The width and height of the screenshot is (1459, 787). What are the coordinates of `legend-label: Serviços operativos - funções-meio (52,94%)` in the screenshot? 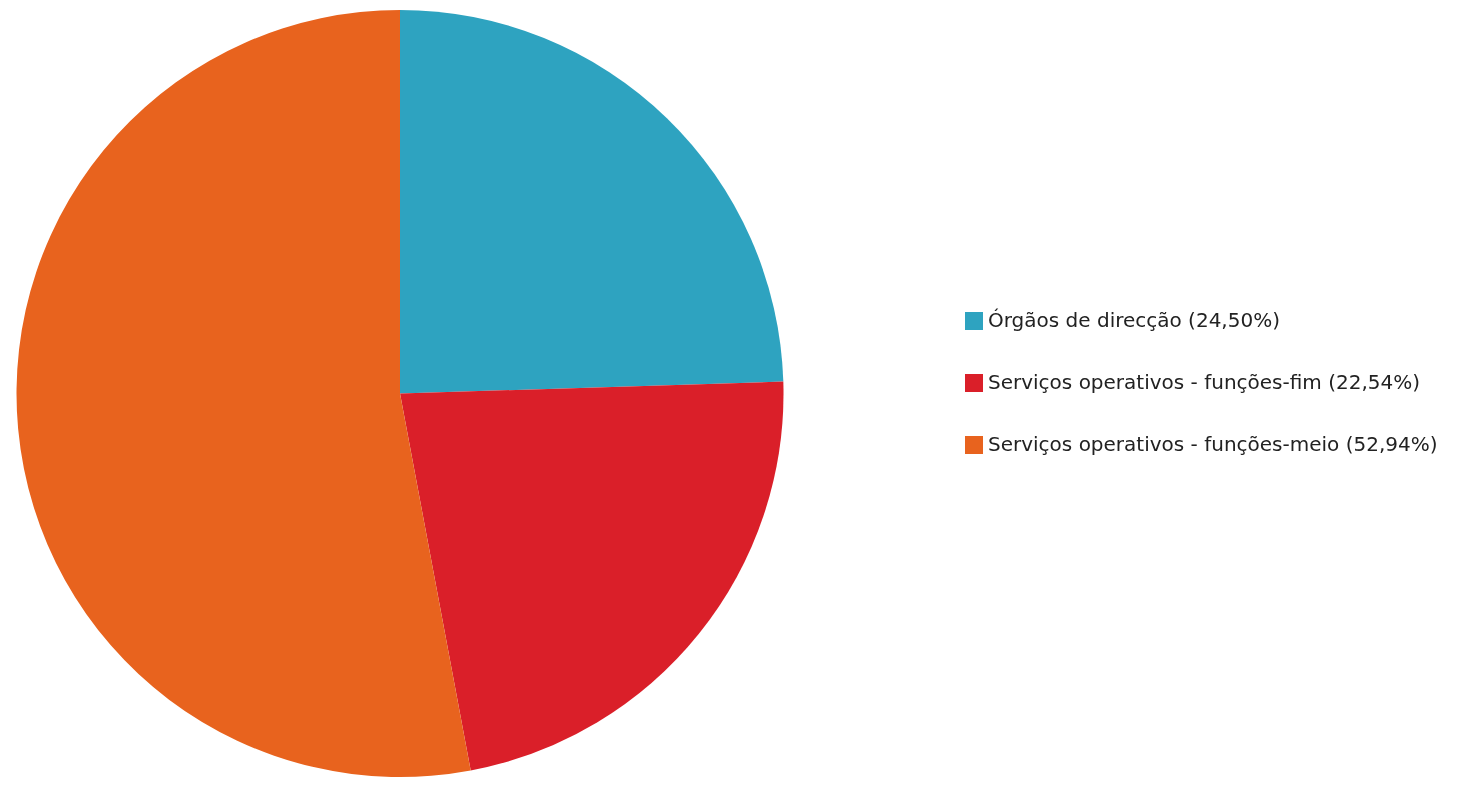 It's located at (1213, 444).